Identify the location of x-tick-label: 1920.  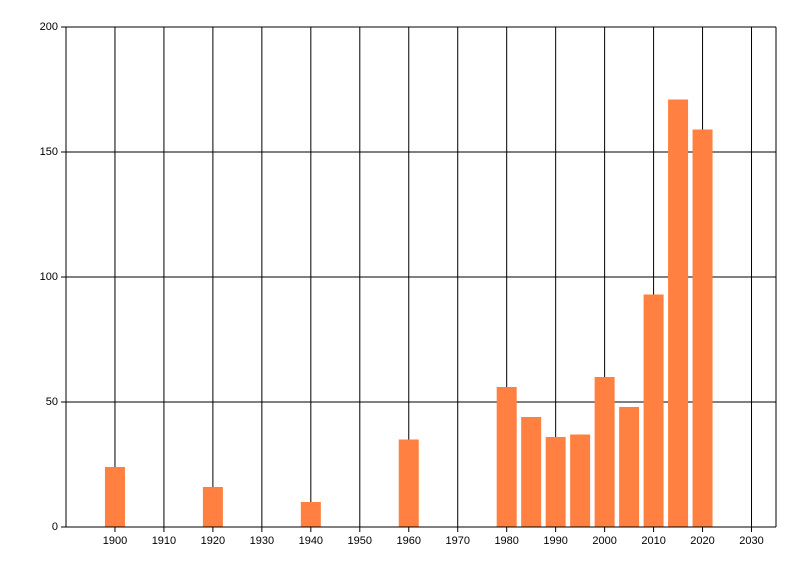
(213, 541).